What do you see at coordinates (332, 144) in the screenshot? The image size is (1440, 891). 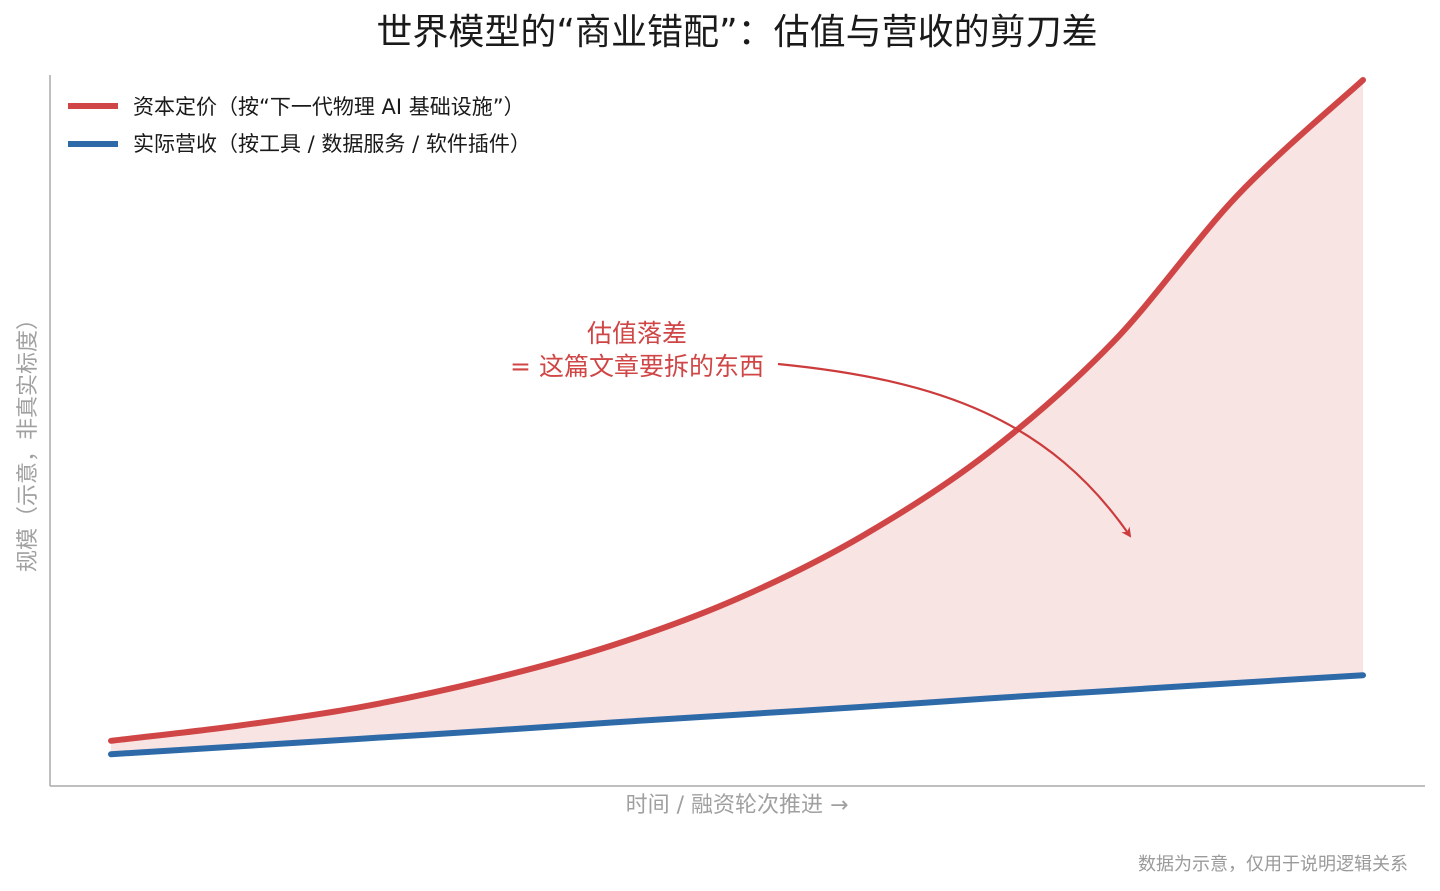 I see `legend-label-revenue: 实际营收（按工具 / 数据服务 / 软件插件）` at bounding box center [332, 144].